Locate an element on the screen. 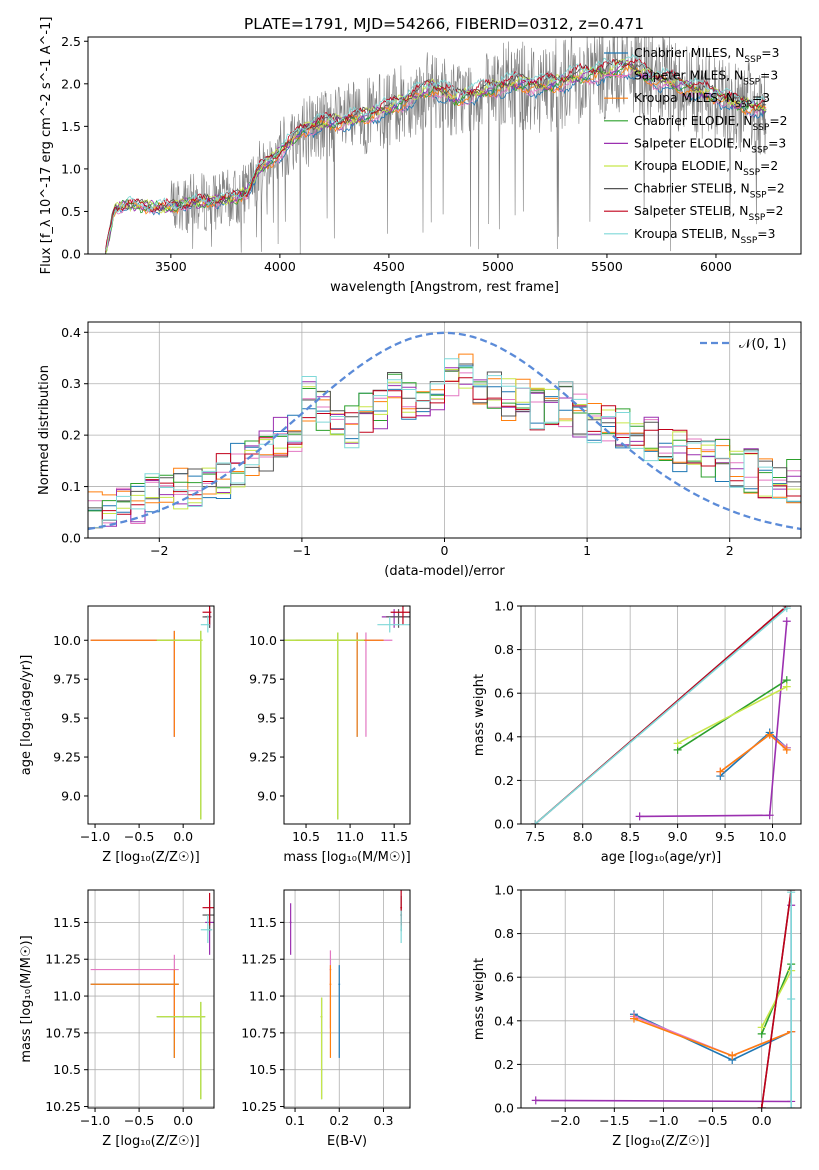 The width and height of the screenshot is (819, 1170). x-tick-label: 4000 is located at coordinates (280, 266).